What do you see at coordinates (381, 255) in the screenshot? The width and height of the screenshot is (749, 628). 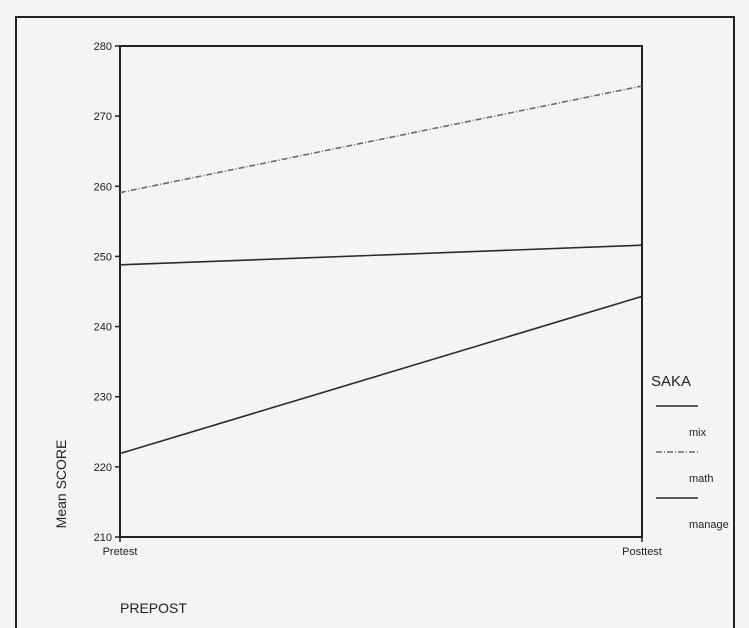 I see `series-line-mix` at bounding box center [381, 255].